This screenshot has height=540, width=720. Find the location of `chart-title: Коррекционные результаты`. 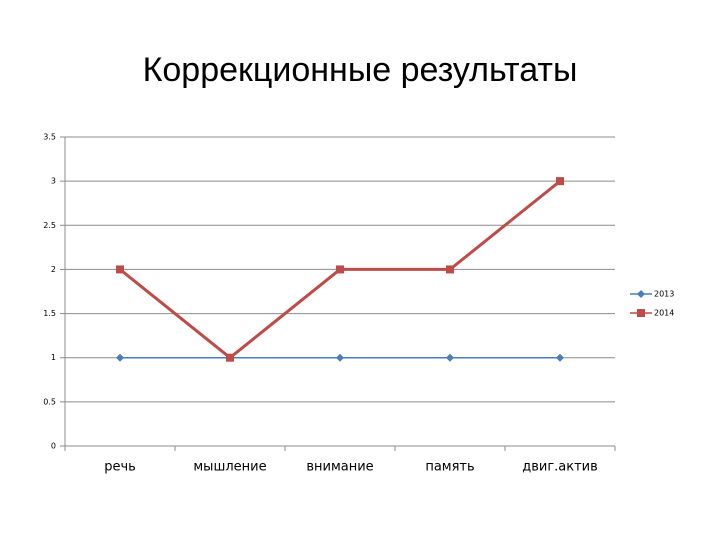

chart-title: Коррекционные результаты is located at coordinates (360, 70).